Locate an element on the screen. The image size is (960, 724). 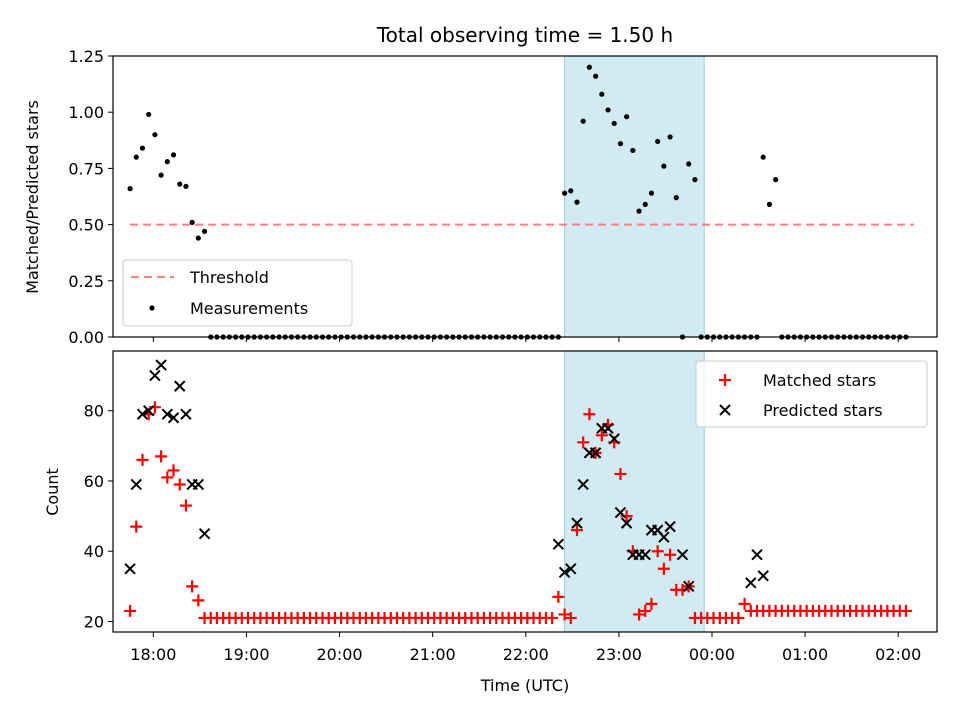
ratio-y-tick-label: 0.00 is located at coordinates (86, 337).